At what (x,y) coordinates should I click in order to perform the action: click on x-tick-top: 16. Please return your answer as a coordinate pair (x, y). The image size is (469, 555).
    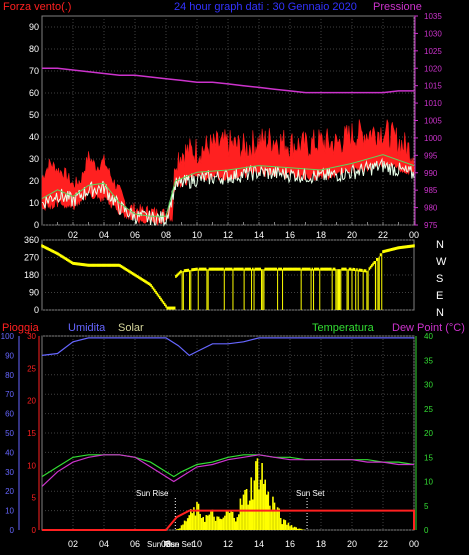
    Looking at the image, I should click on (290, 235).